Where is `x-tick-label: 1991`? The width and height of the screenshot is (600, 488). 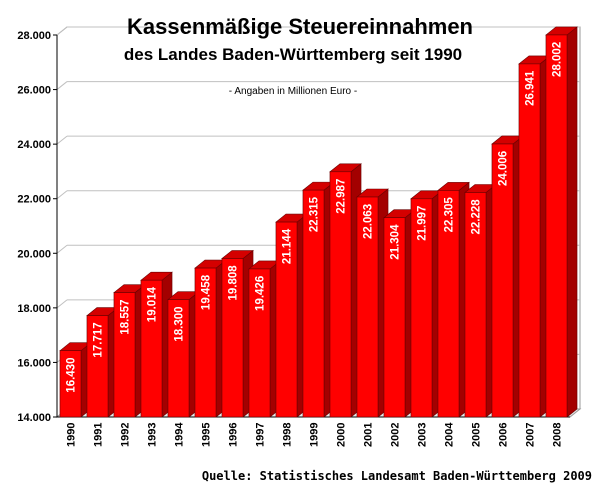 x-tick-label: 1991 is located at coordinates (99, 435).